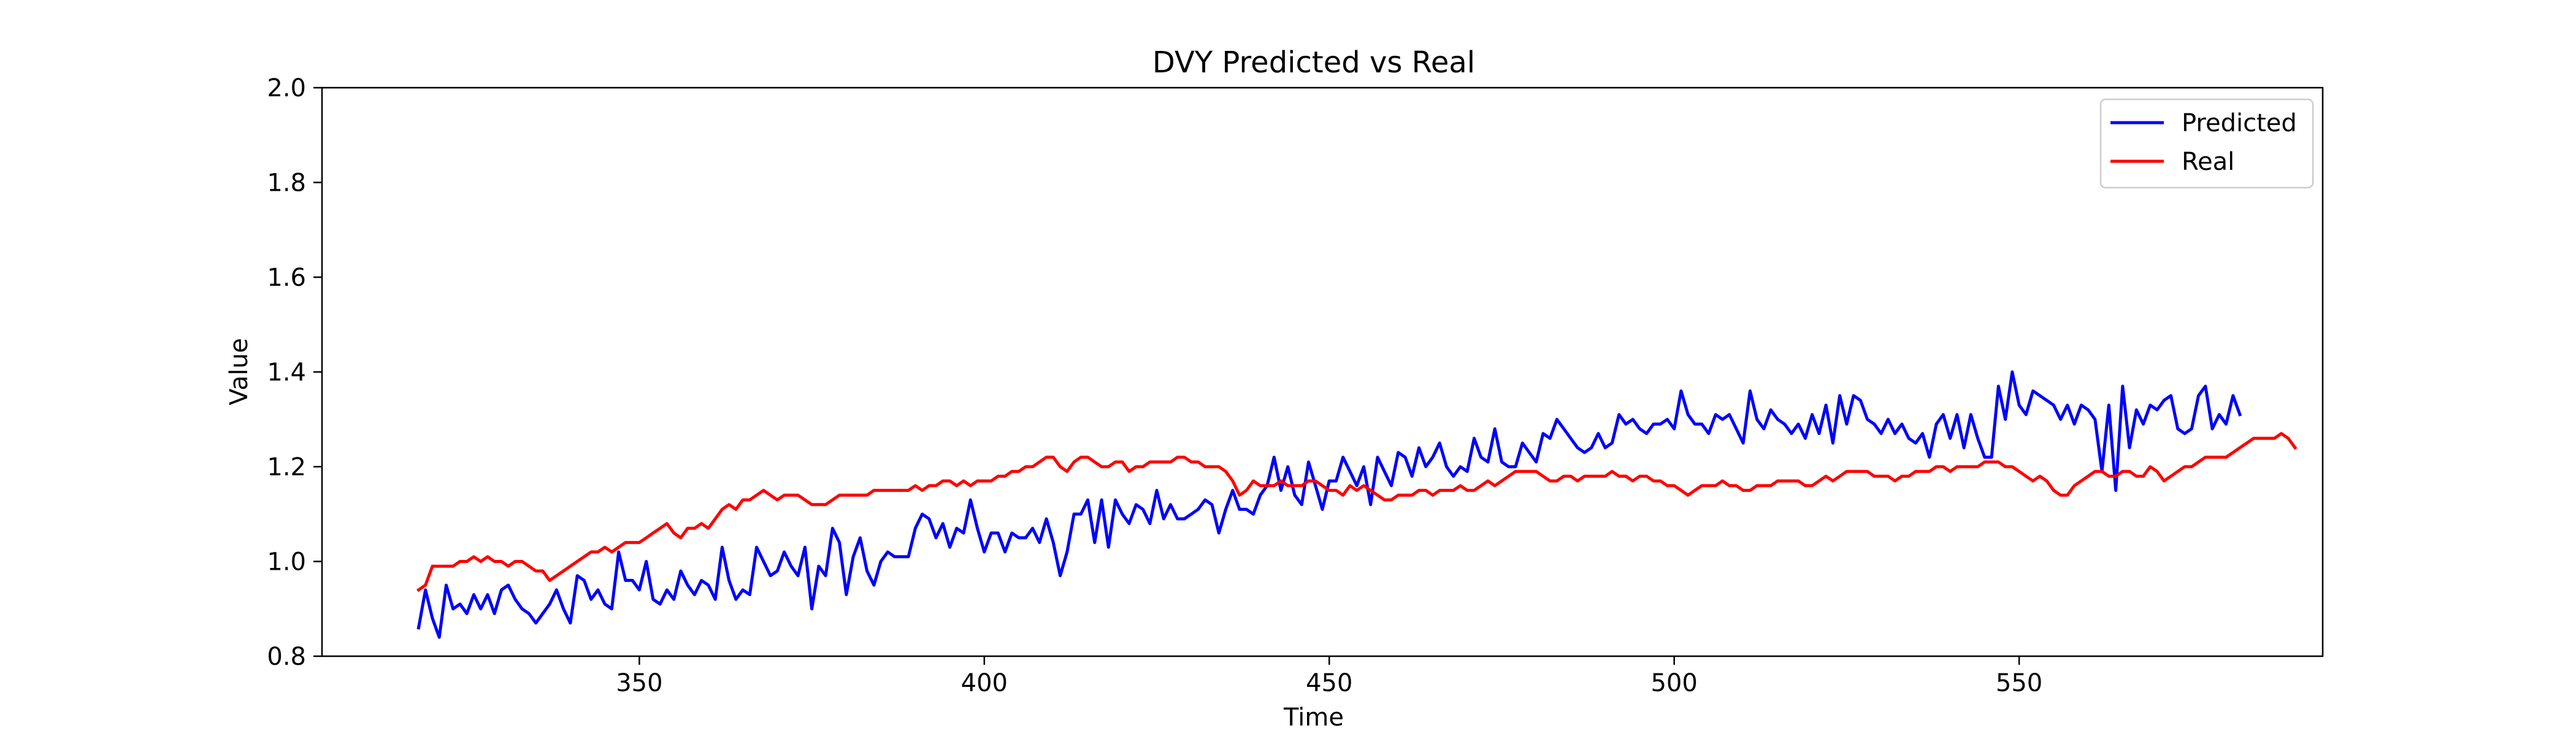 The height and width of the screenshot is (739, 2576). I want to click on x-tick-label: 450, so click(1329, 683).